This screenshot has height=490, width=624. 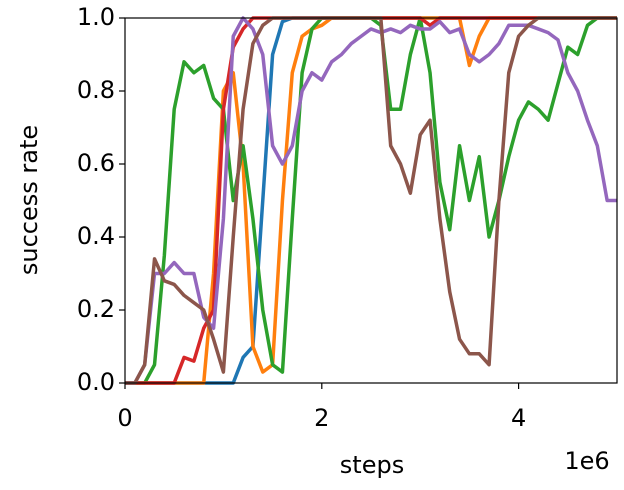 I want to click on y-tick-label: 0.0, so click(x=96, y=382).